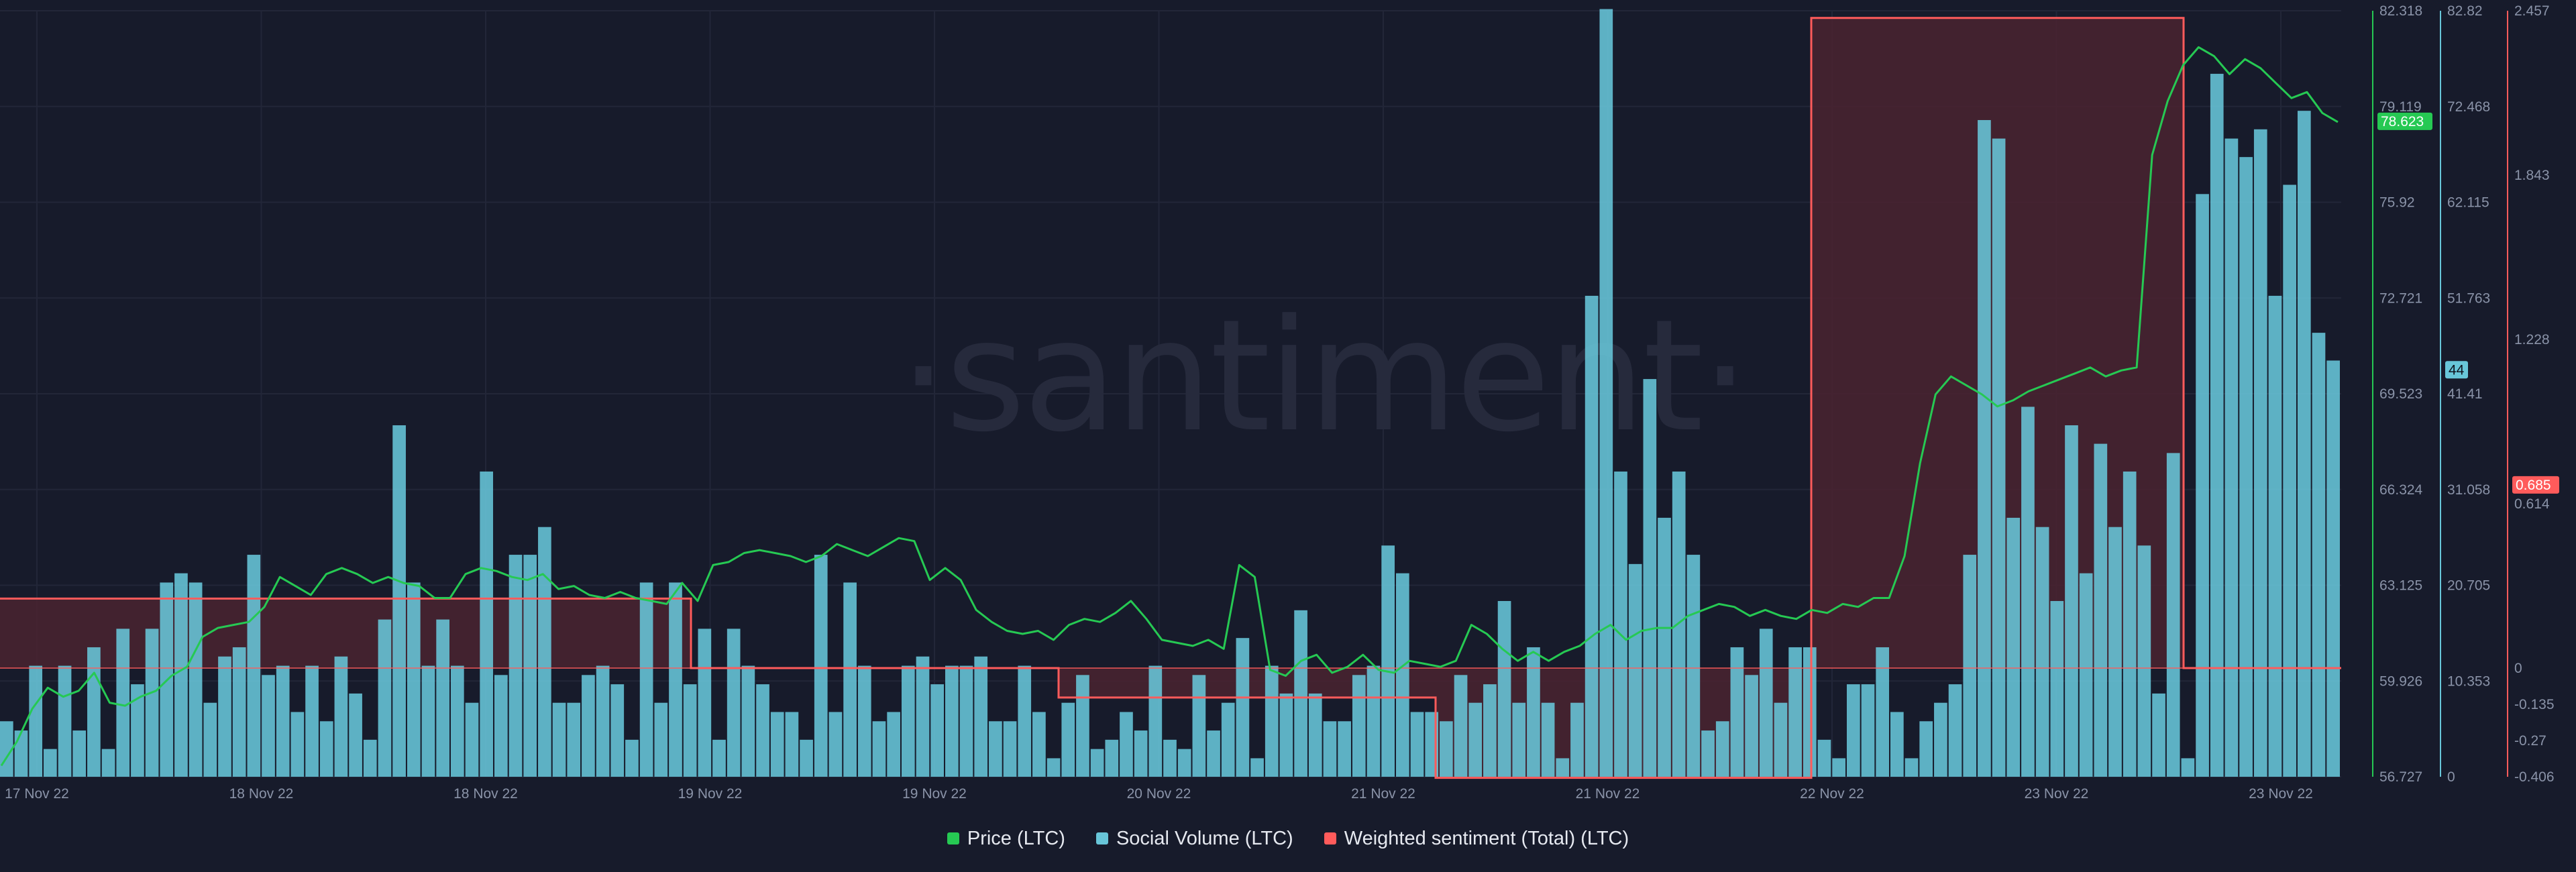 The width and height of the screenshot is (2576, 872). Describe the element at coordinates (2468, 203) in the screenshot. I see `social-axis-tick-label: 62.115` at that location.